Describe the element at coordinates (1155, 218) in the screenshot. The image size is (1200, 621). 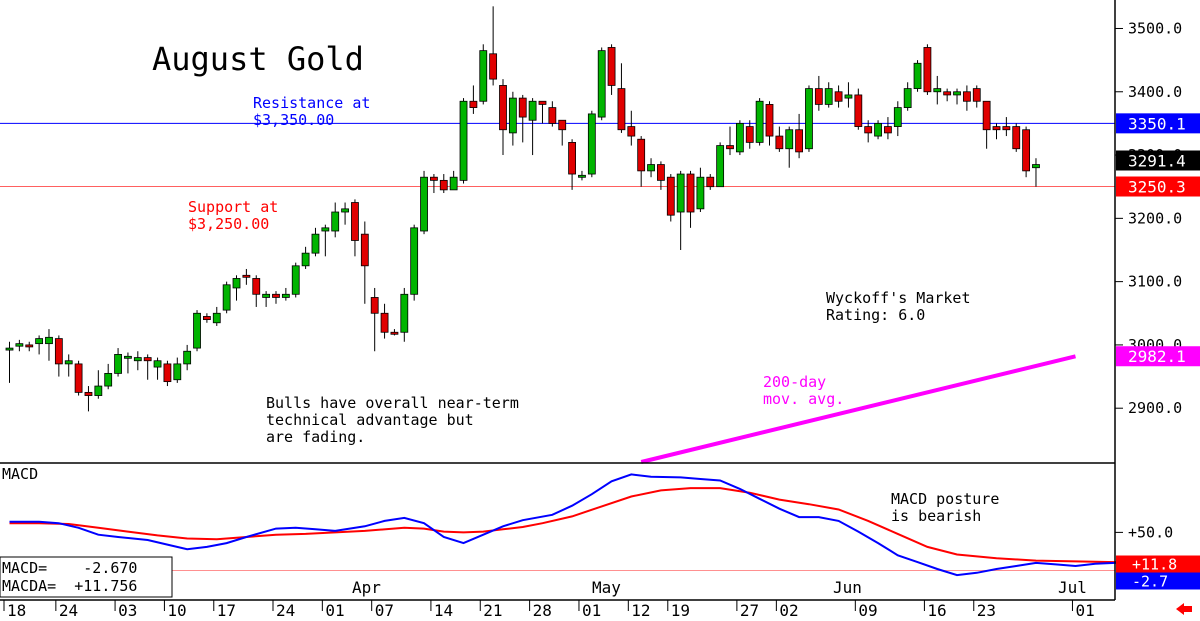
I see `price-tick-label: 3200.0` at that location.